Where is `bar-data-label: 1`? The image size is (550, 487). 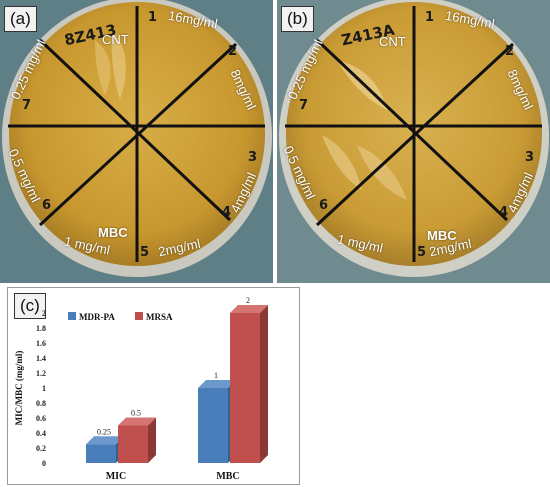
bar-data-label: 1 is located at coordinates (216, 375).